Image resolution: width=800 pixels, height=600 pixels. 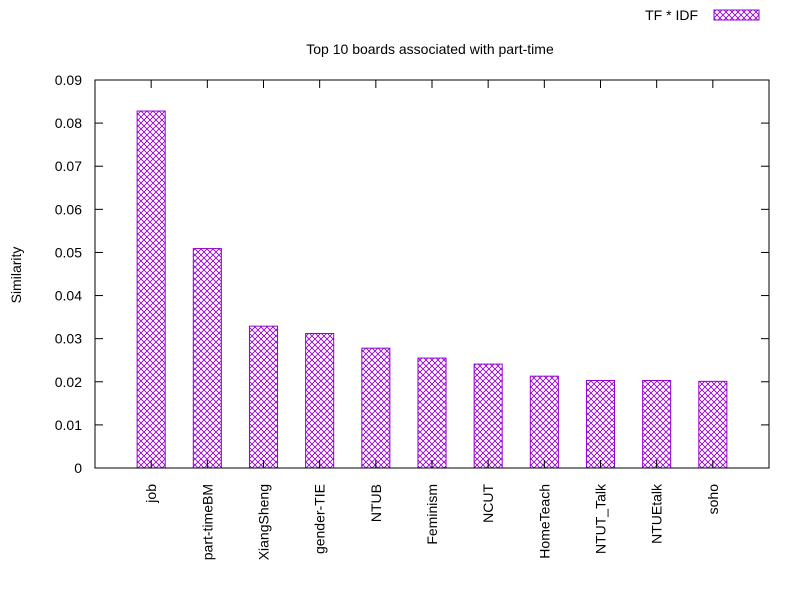 What do you see at coordinates (671, 15) in the screenshot?
I see `legend-label: TF * IDF` at bounding box center [671, 15].